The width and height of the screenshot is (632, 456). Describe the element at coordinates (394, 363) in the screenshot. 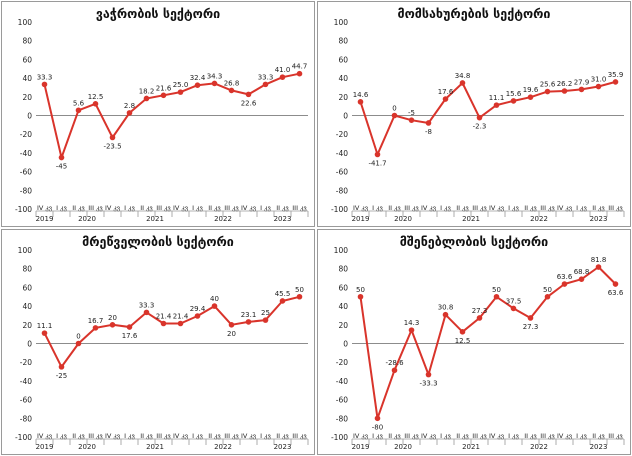

I see `data-label: -28.6` at that location.